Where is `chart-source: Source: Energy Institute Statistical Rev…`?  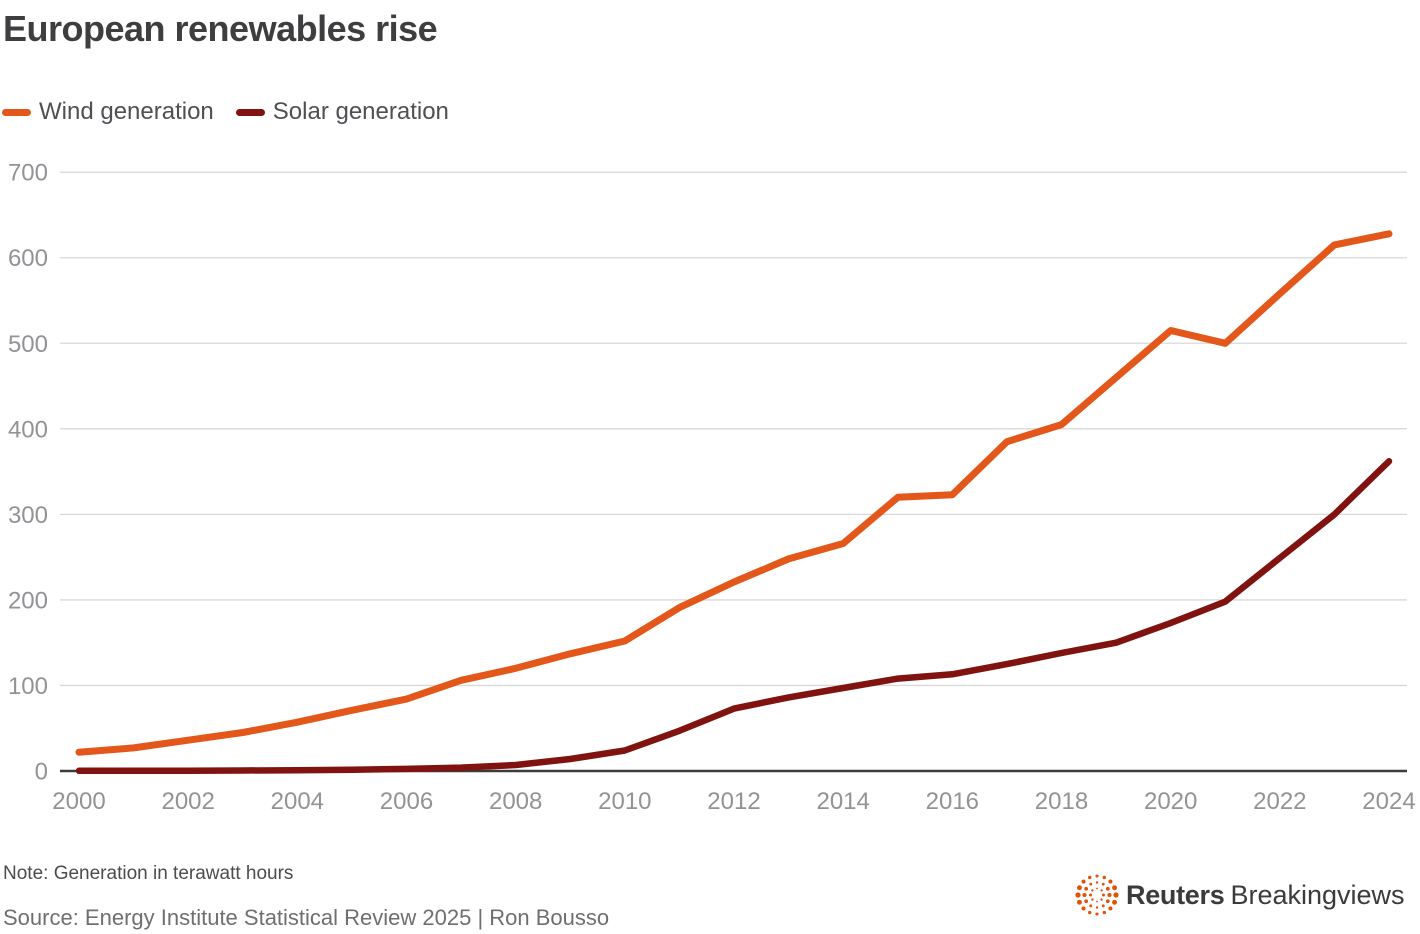 chart-source: Source: Energy Institute Statistical Rev… is located at coordinates (306, 917).